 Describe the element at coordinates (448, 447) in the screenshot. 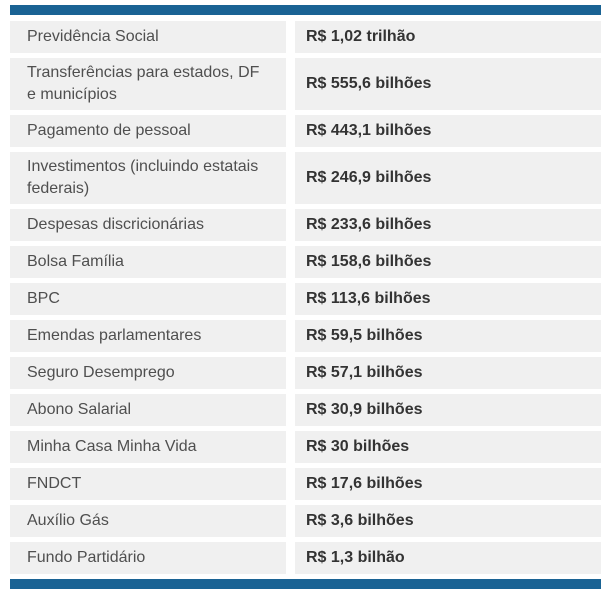

I see `row-value: R$ 30 bilhões` at that location.